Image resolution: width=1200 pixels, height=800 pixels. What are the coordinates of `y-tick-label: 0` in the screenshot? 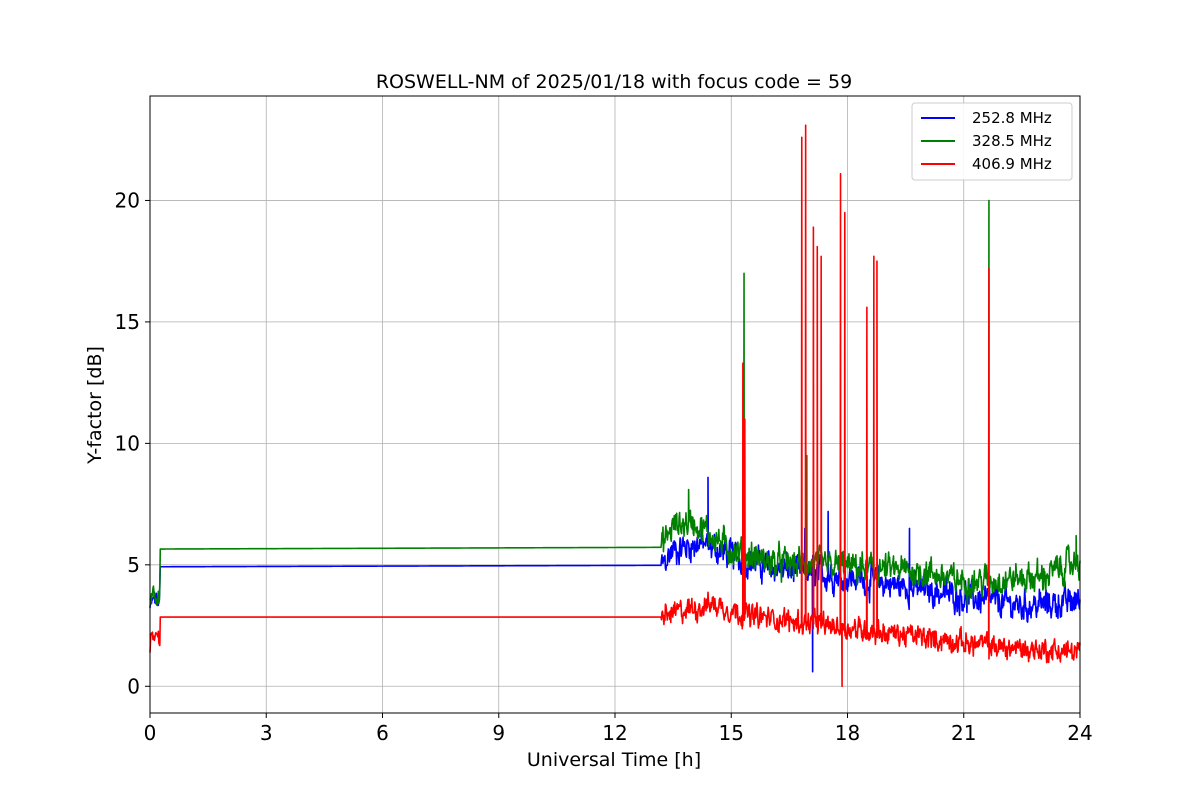 It's located at (133, 686).